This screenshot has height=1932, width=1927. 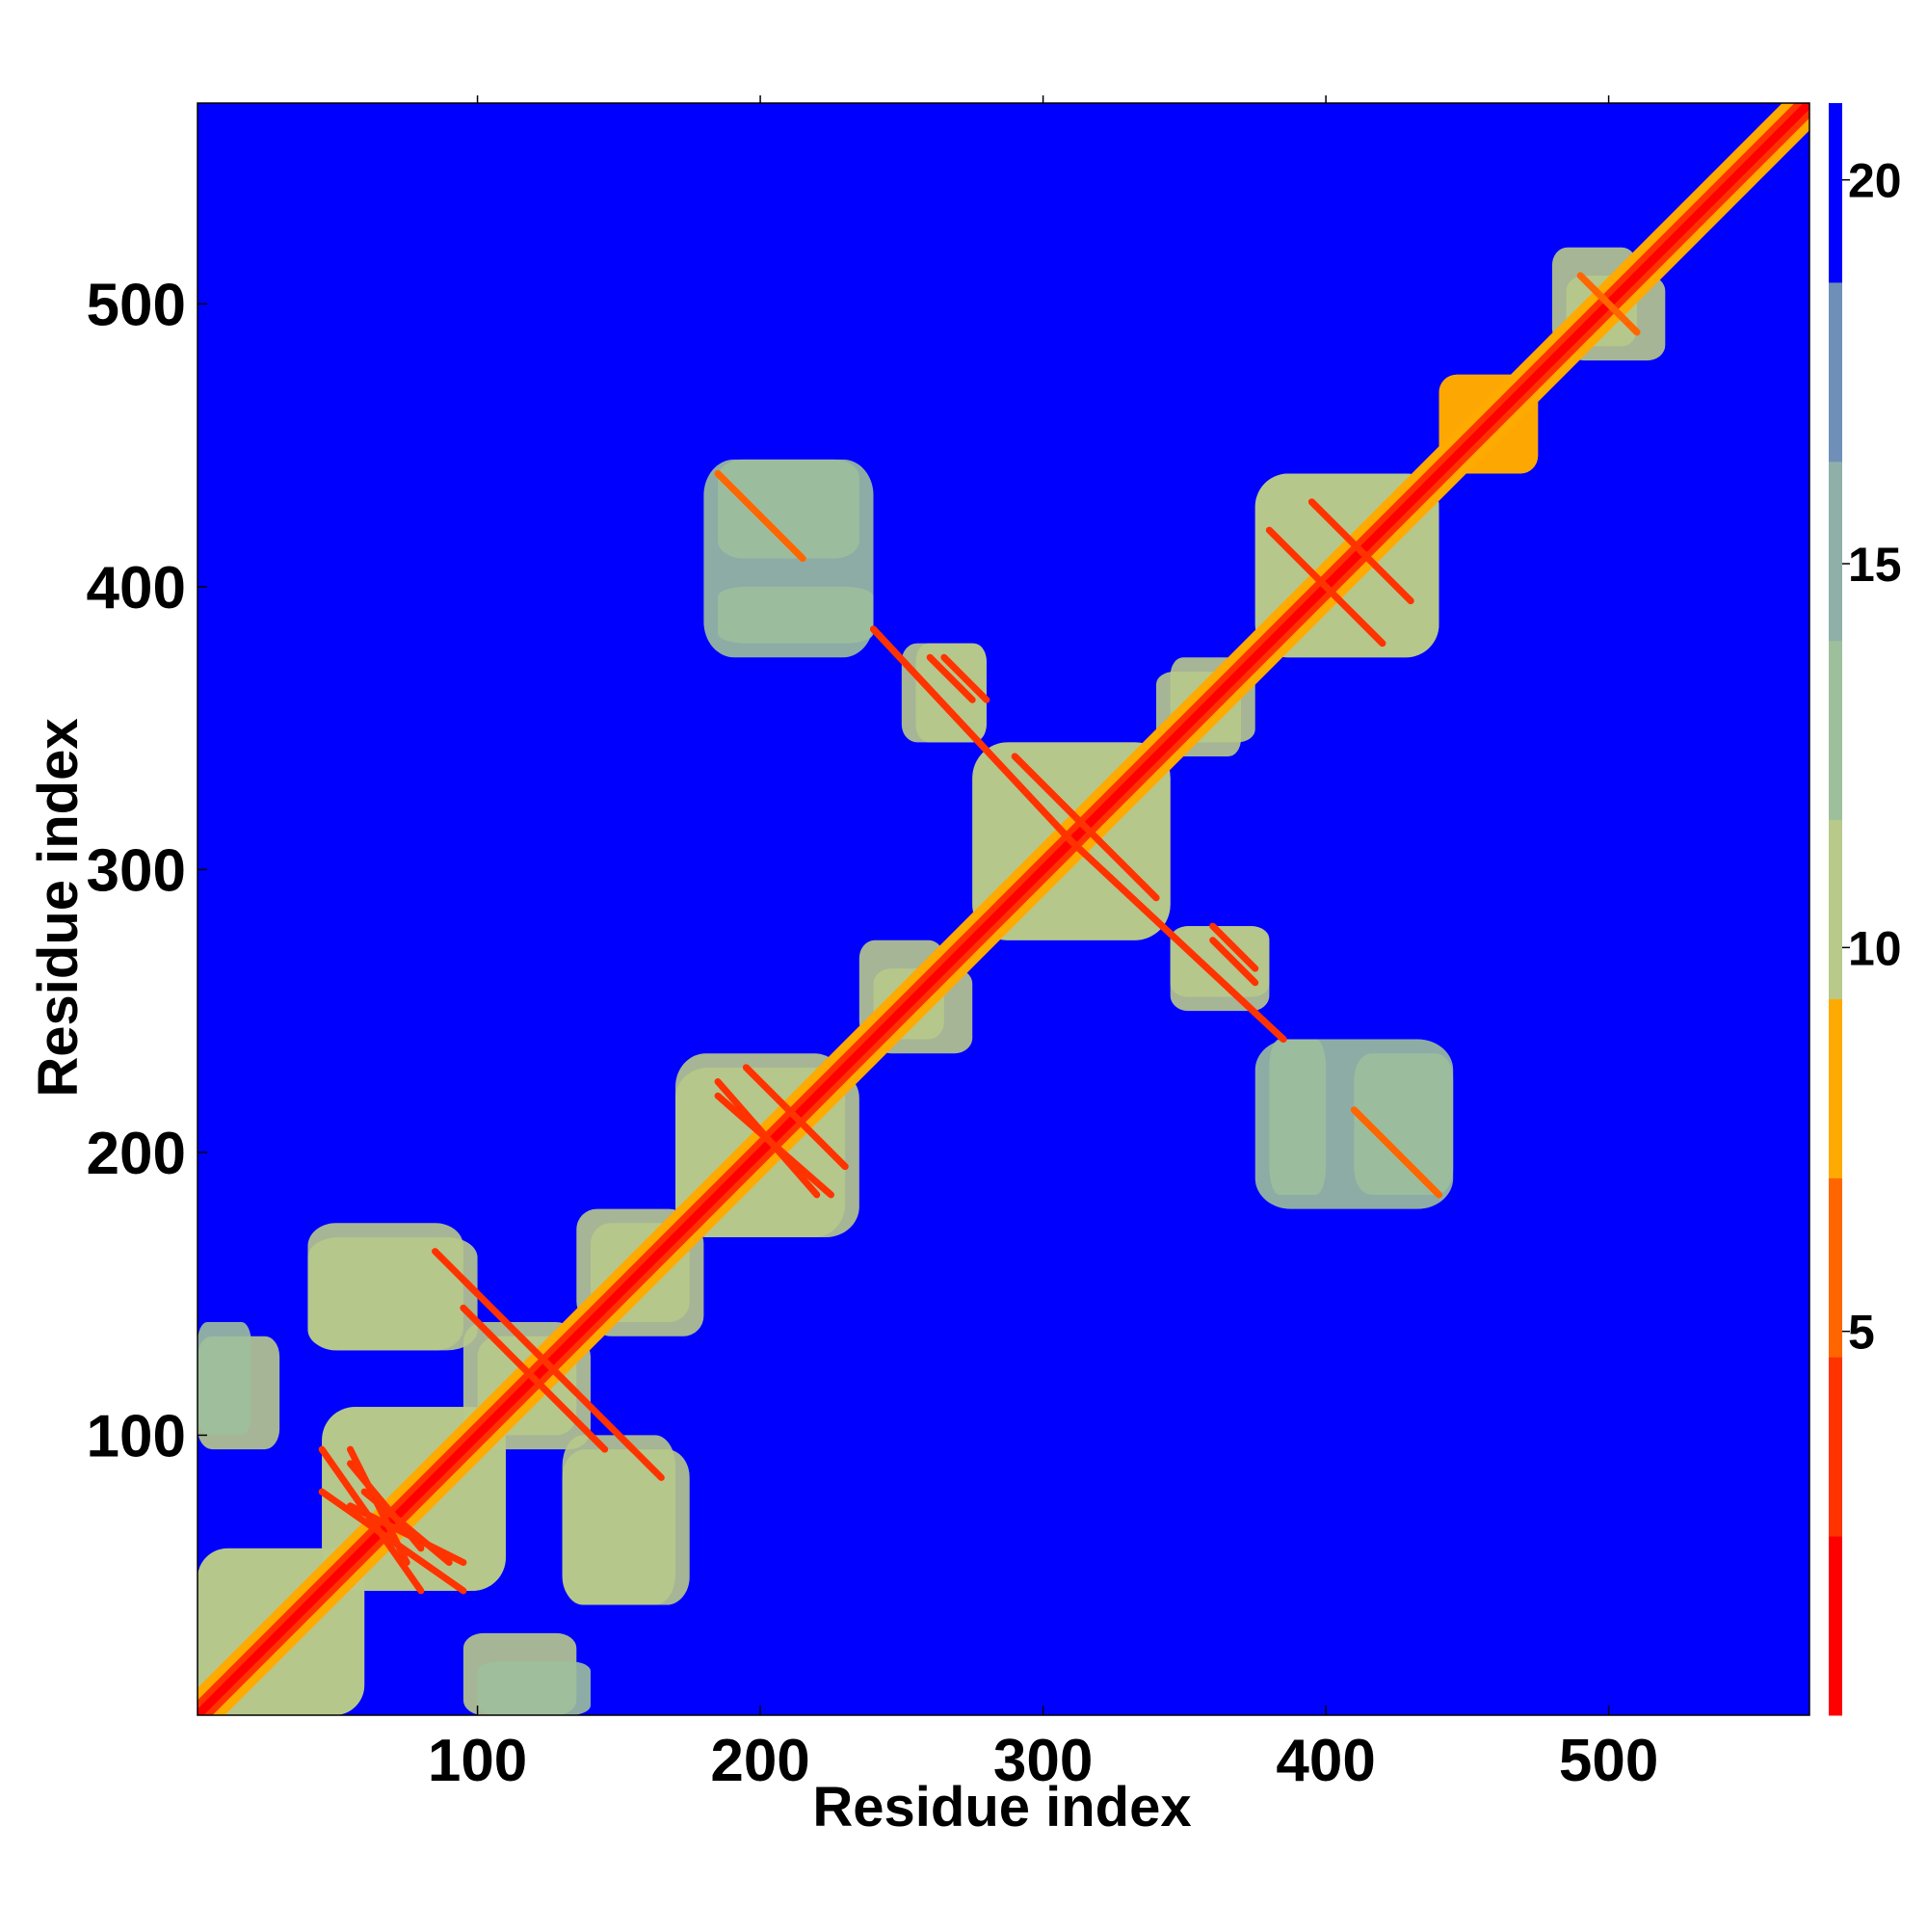 What do you see at coordinates (1861, 1333) in the screenshot?
I see `colorbar-tick-label: 5` at bounding box center [1861, 1333].